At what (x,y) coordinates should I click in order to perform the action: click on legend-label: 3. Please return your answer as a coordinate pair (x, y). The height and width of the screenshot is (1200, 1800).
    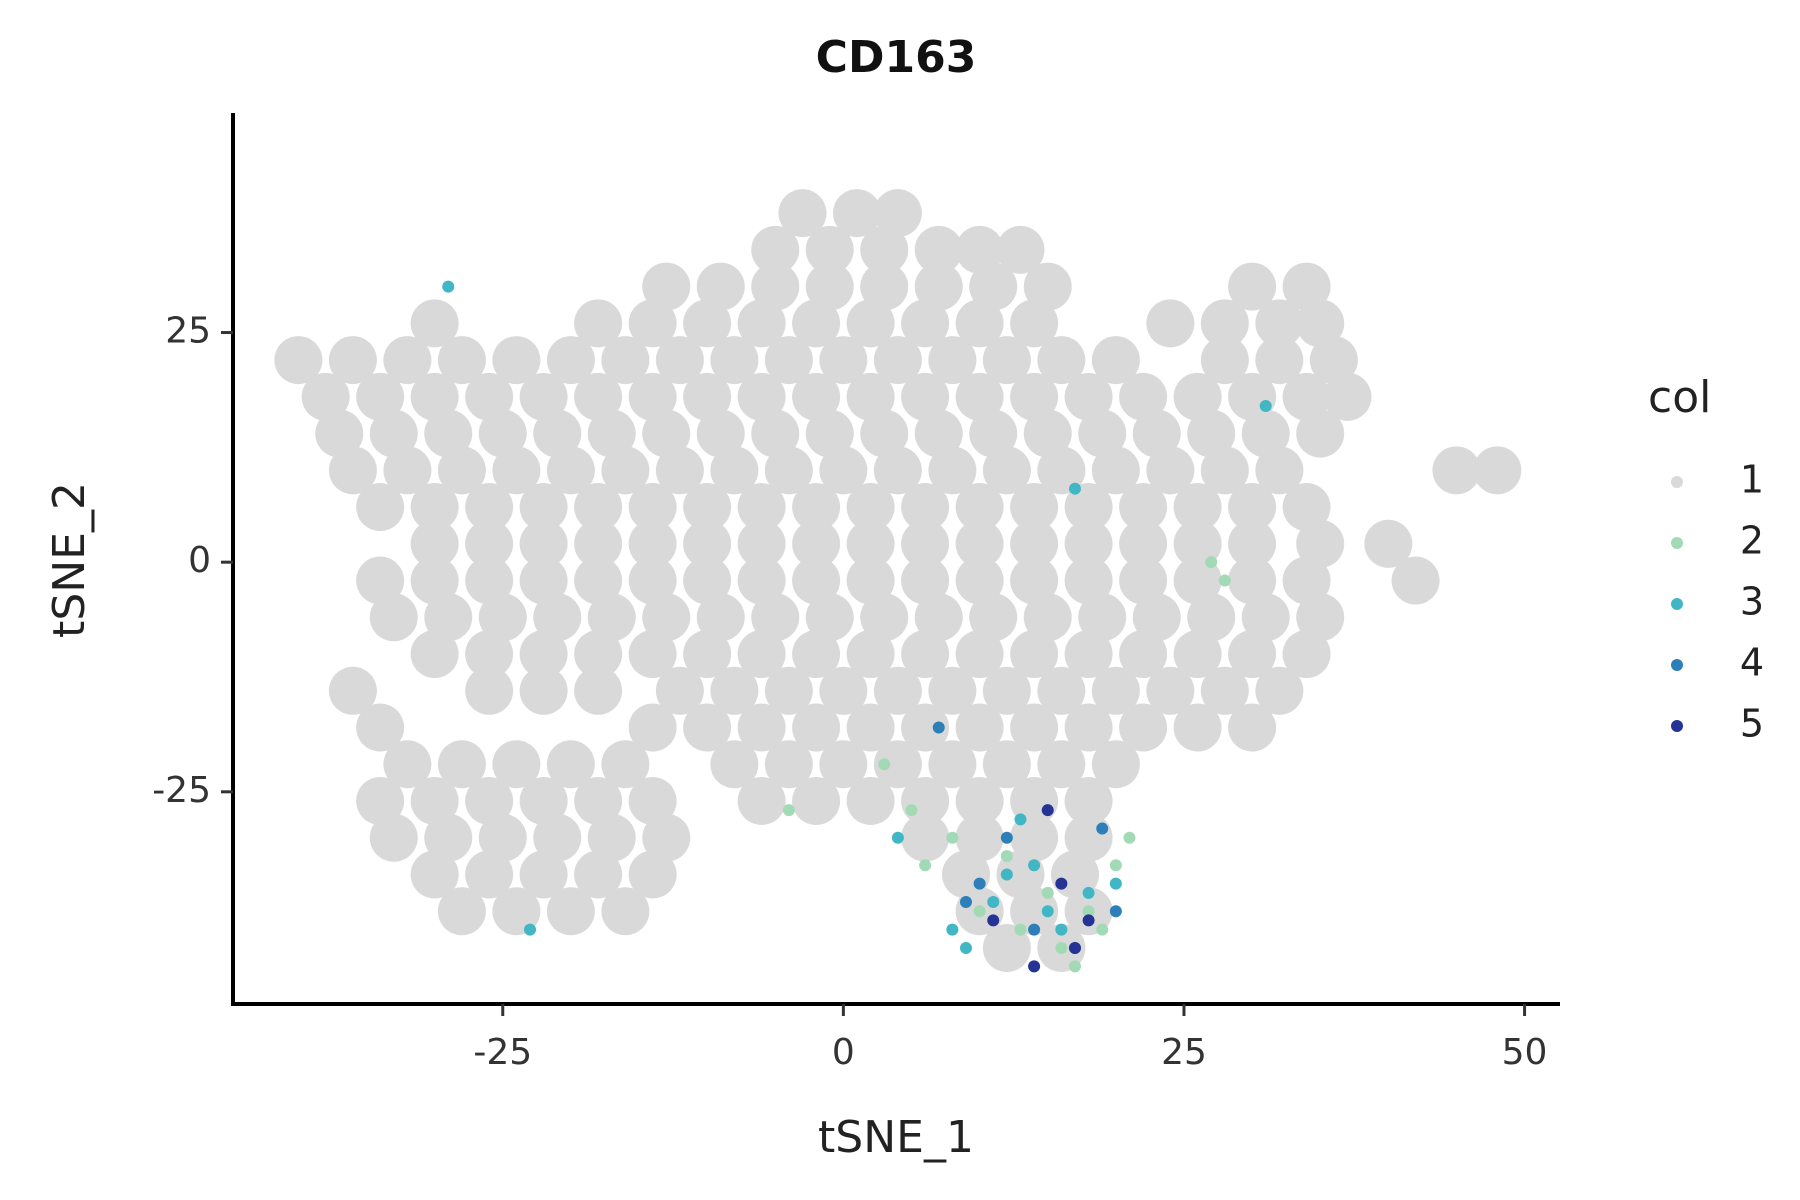
    Looking at the image, I should click on (1752, 602).